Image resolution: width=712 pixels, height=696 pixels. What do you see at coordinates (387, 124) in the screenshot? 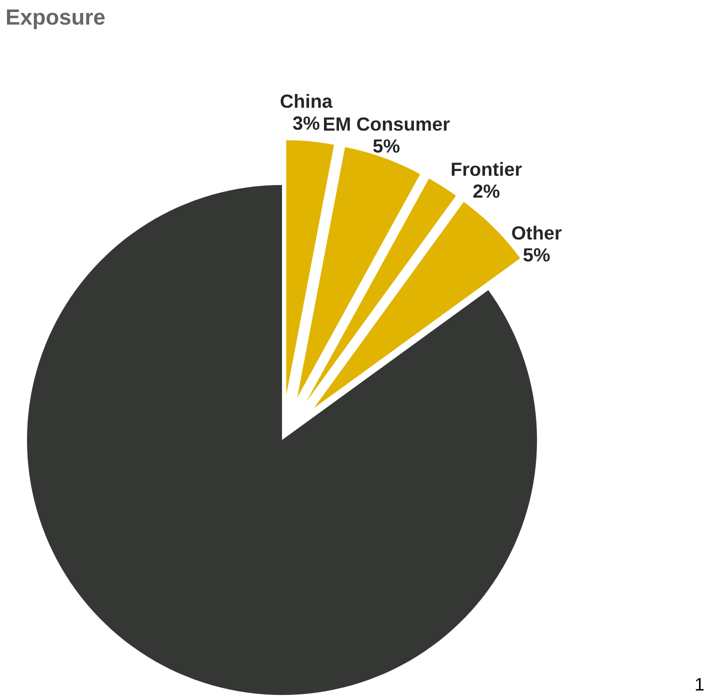
I see `slice-label: EM Consumer` at bounding box center [387, 124].